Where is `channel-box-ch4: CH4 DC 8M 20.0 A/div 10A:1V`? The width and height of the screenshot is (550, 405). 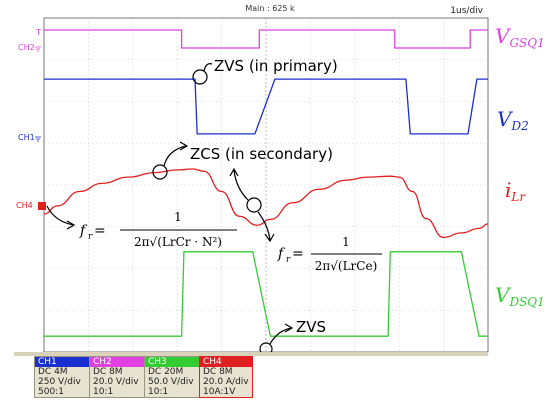
channel-box-ch4: CH4 DC 8M 20.0 A/div 10A:1V is located at coordinates (226, 377).